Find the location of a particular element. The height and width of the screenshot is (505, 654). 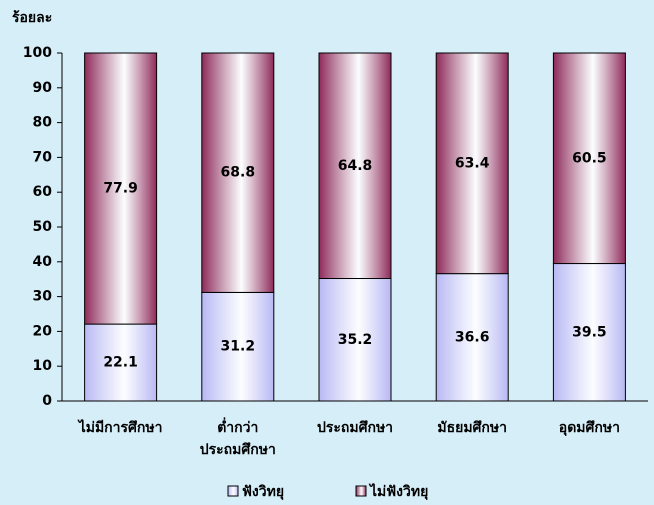

data-label: 64.8 is located at coordinates (355, 166).